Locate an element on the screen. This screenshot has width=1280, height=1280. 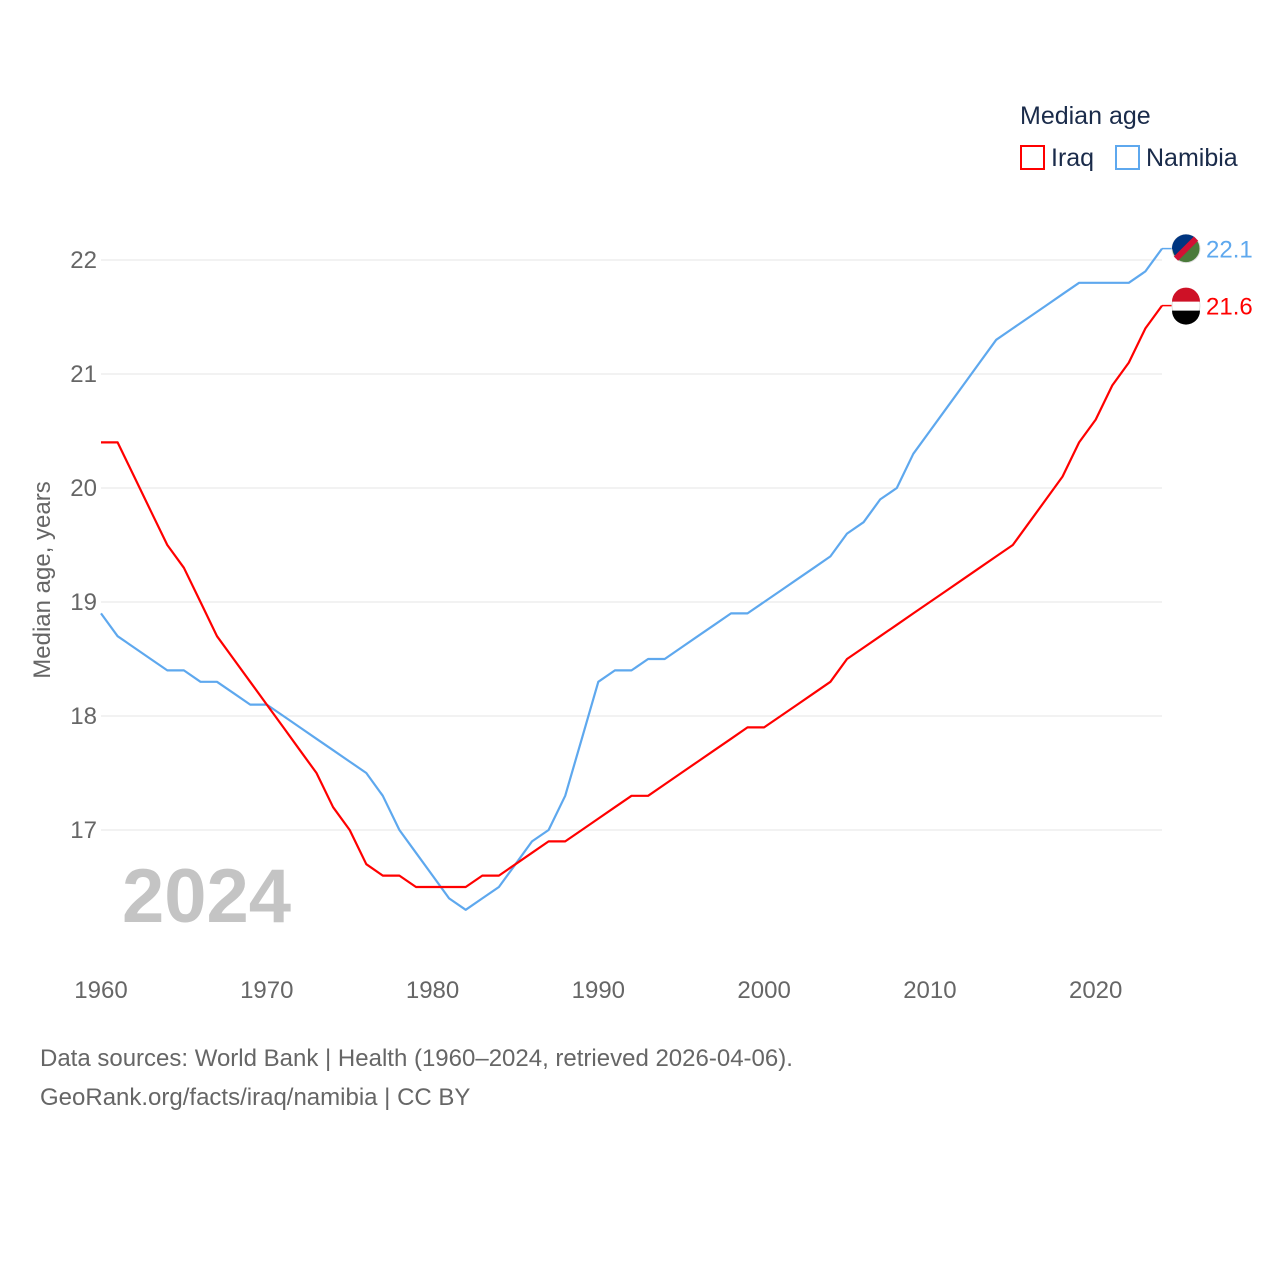
y-tick-label: 18 is located at coordinates (83, 716).